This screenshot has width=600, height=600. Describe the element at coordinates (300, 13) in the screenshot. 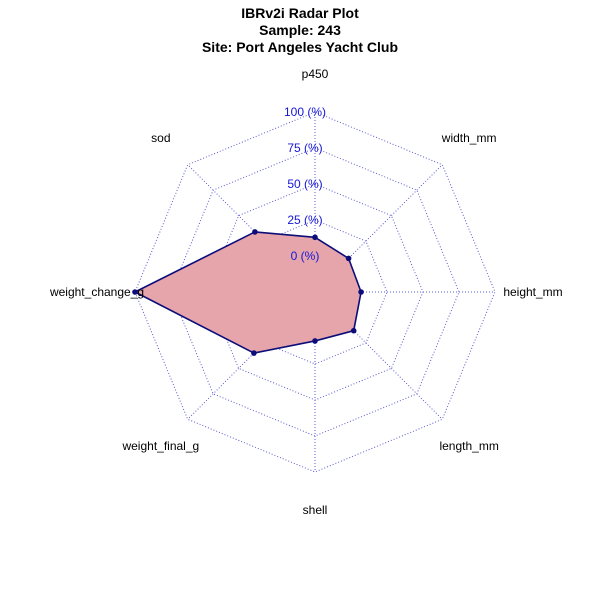

I see `chart-title: IBRv2i Radar Plot` at that location.